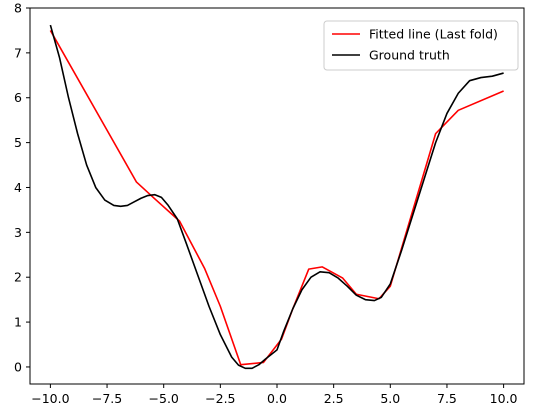  I want to click on y-tick-label: 2, so click(18, 277).